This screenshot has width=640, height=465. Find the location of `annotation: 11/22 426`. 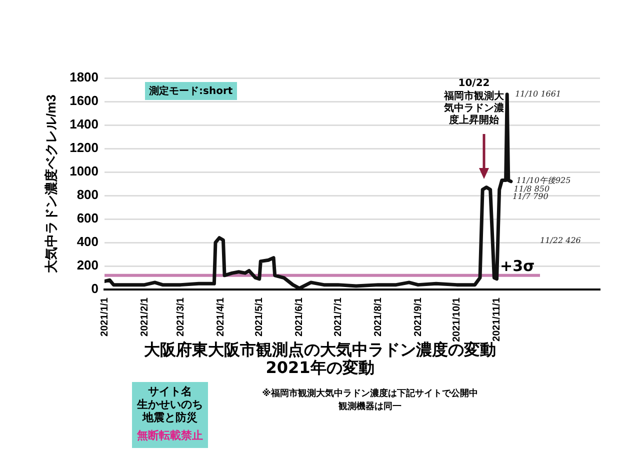

annotation: 11/22 426 is located at coordinates (560, 240).